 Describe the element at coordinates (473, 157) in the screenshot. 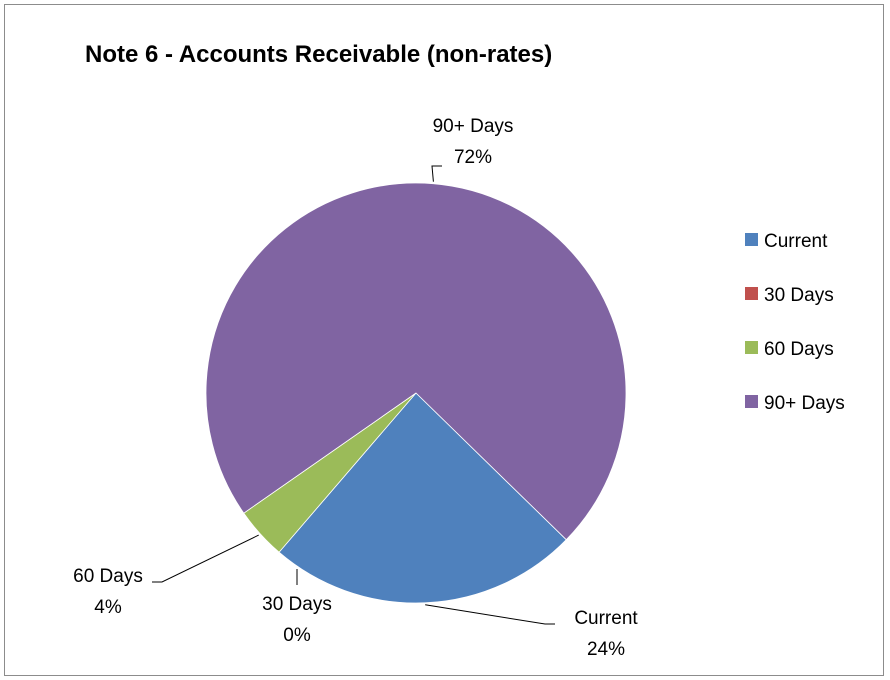

I see `data-label-value-90-plus-days: 72%` at that location.